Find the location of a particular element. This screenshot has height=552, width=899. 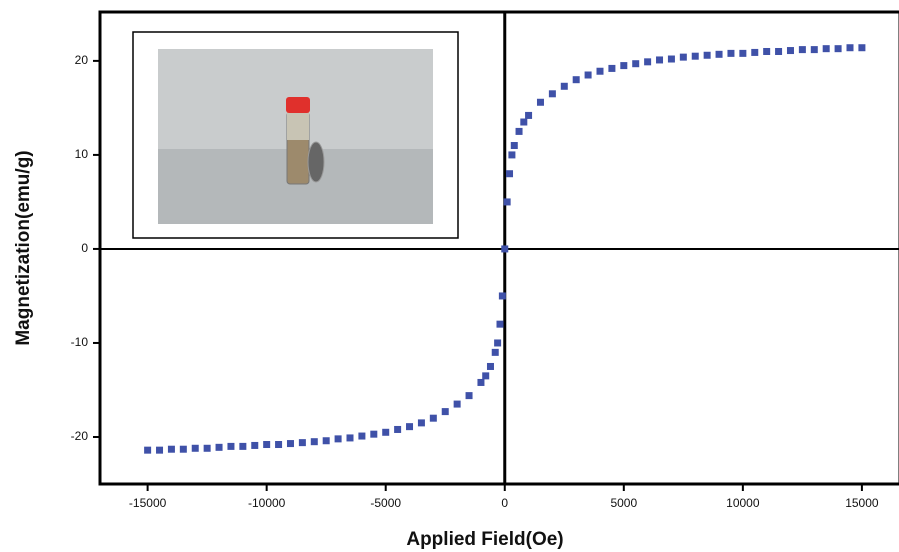

y-tick-label: 10 is located at coordinates (82, 154).